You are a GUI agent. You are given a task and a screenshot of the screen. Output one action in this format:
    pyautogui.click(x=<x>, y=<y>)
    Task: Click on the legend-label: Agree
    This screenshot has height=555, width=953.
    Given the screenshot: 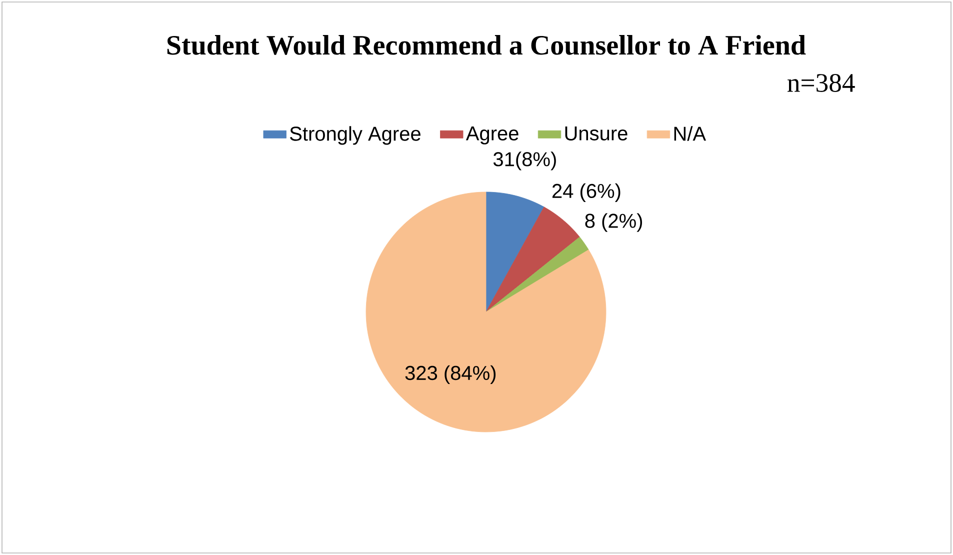 What is the action you would take?
    pyautogui.click(x=492, y=135)
    